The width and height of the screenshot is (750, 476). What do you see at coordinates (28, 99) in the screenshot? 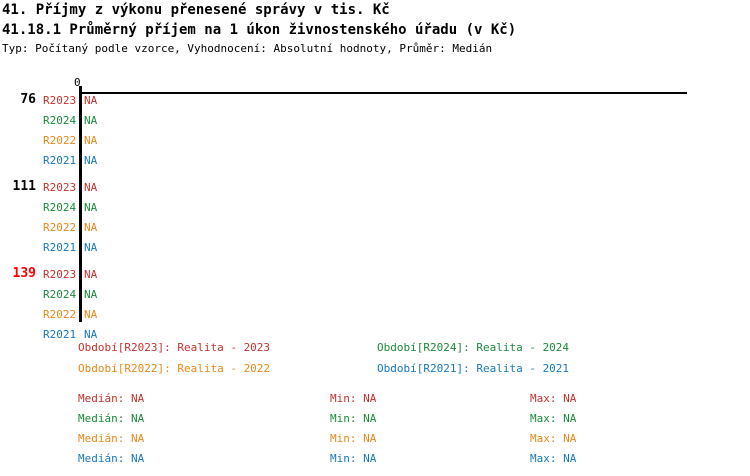
I see `group-label-76: 76` at bounding box center [28, 99].